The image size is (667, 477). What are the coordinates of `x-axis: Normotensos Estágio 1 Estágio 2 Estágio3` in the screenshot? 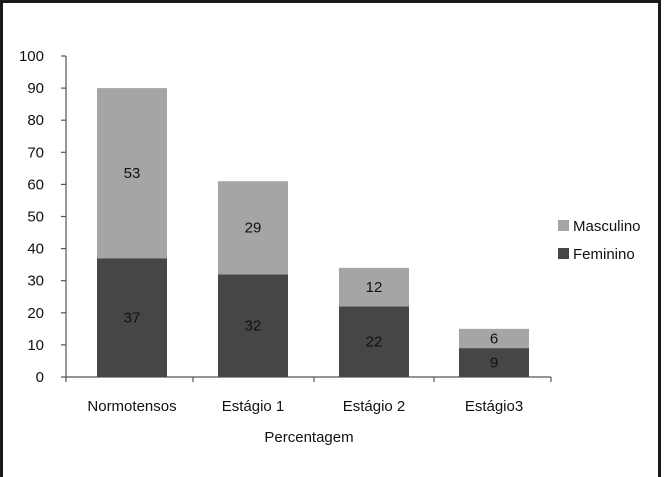 It's located at (308, 395).